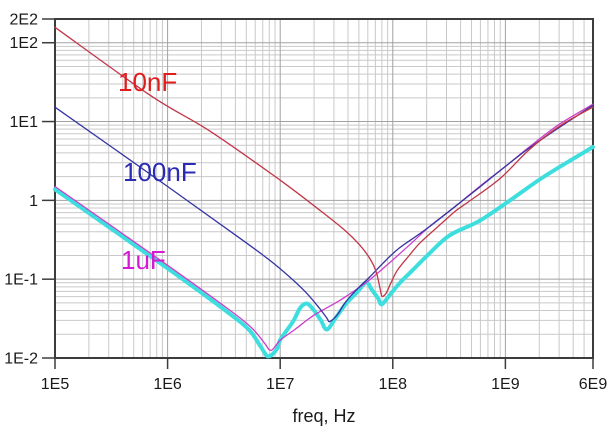  What do you see at coordinates (160, 172) in the screenshot?
I see `curve-label-100nF: 100nF` at bounding box center [160, 172].